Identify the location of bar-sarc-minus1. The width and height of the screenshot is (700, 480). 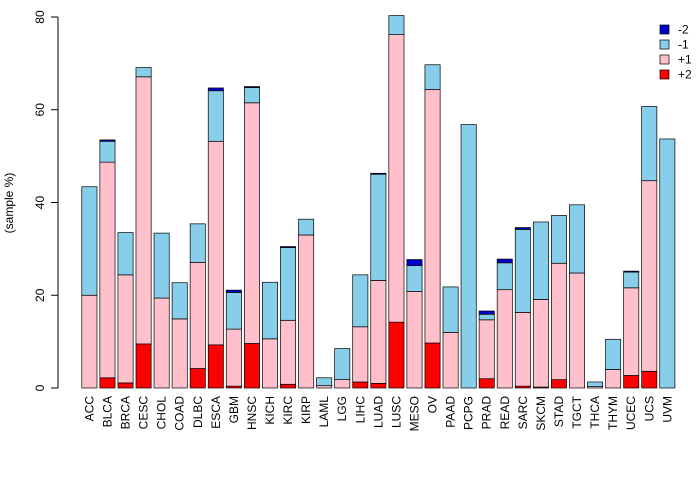
(522, 271).